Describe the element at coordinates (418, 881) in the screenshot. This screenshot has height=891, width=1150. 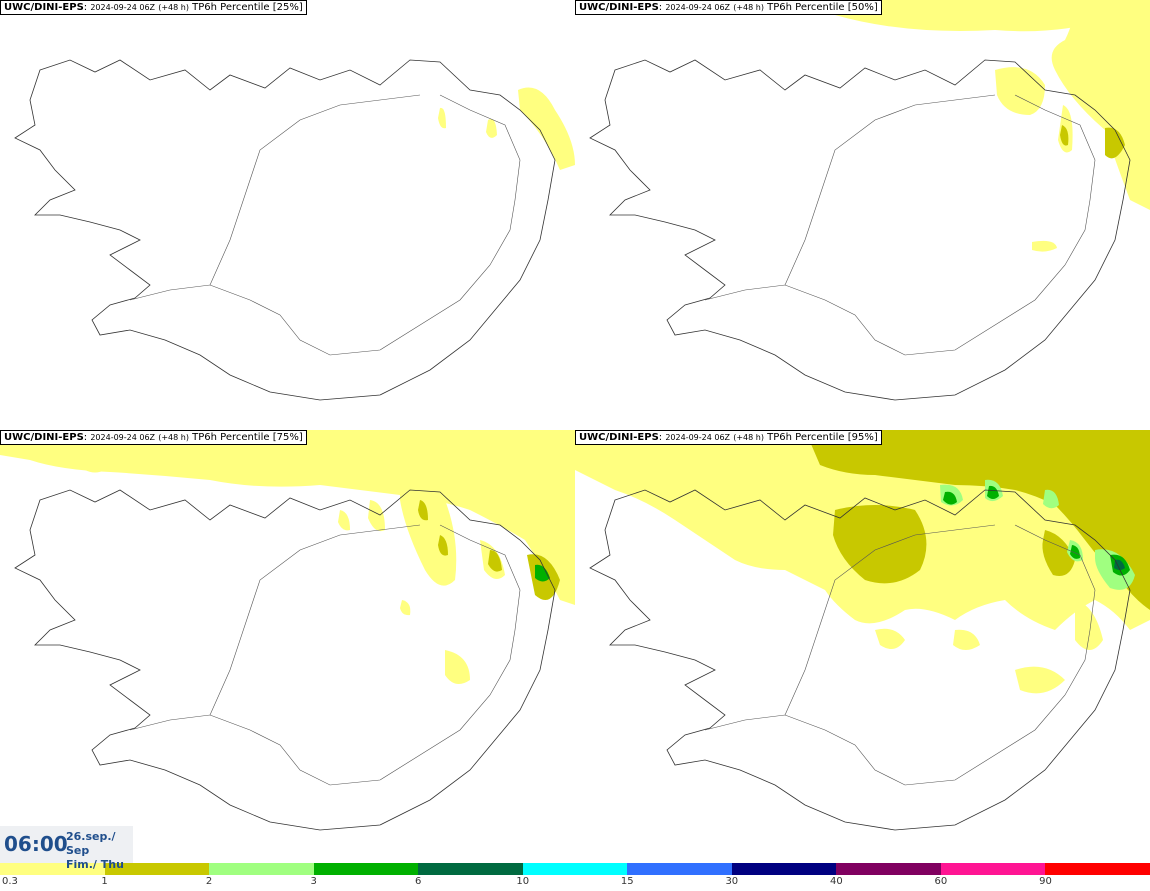
I see `legend-label: 6` at that location.